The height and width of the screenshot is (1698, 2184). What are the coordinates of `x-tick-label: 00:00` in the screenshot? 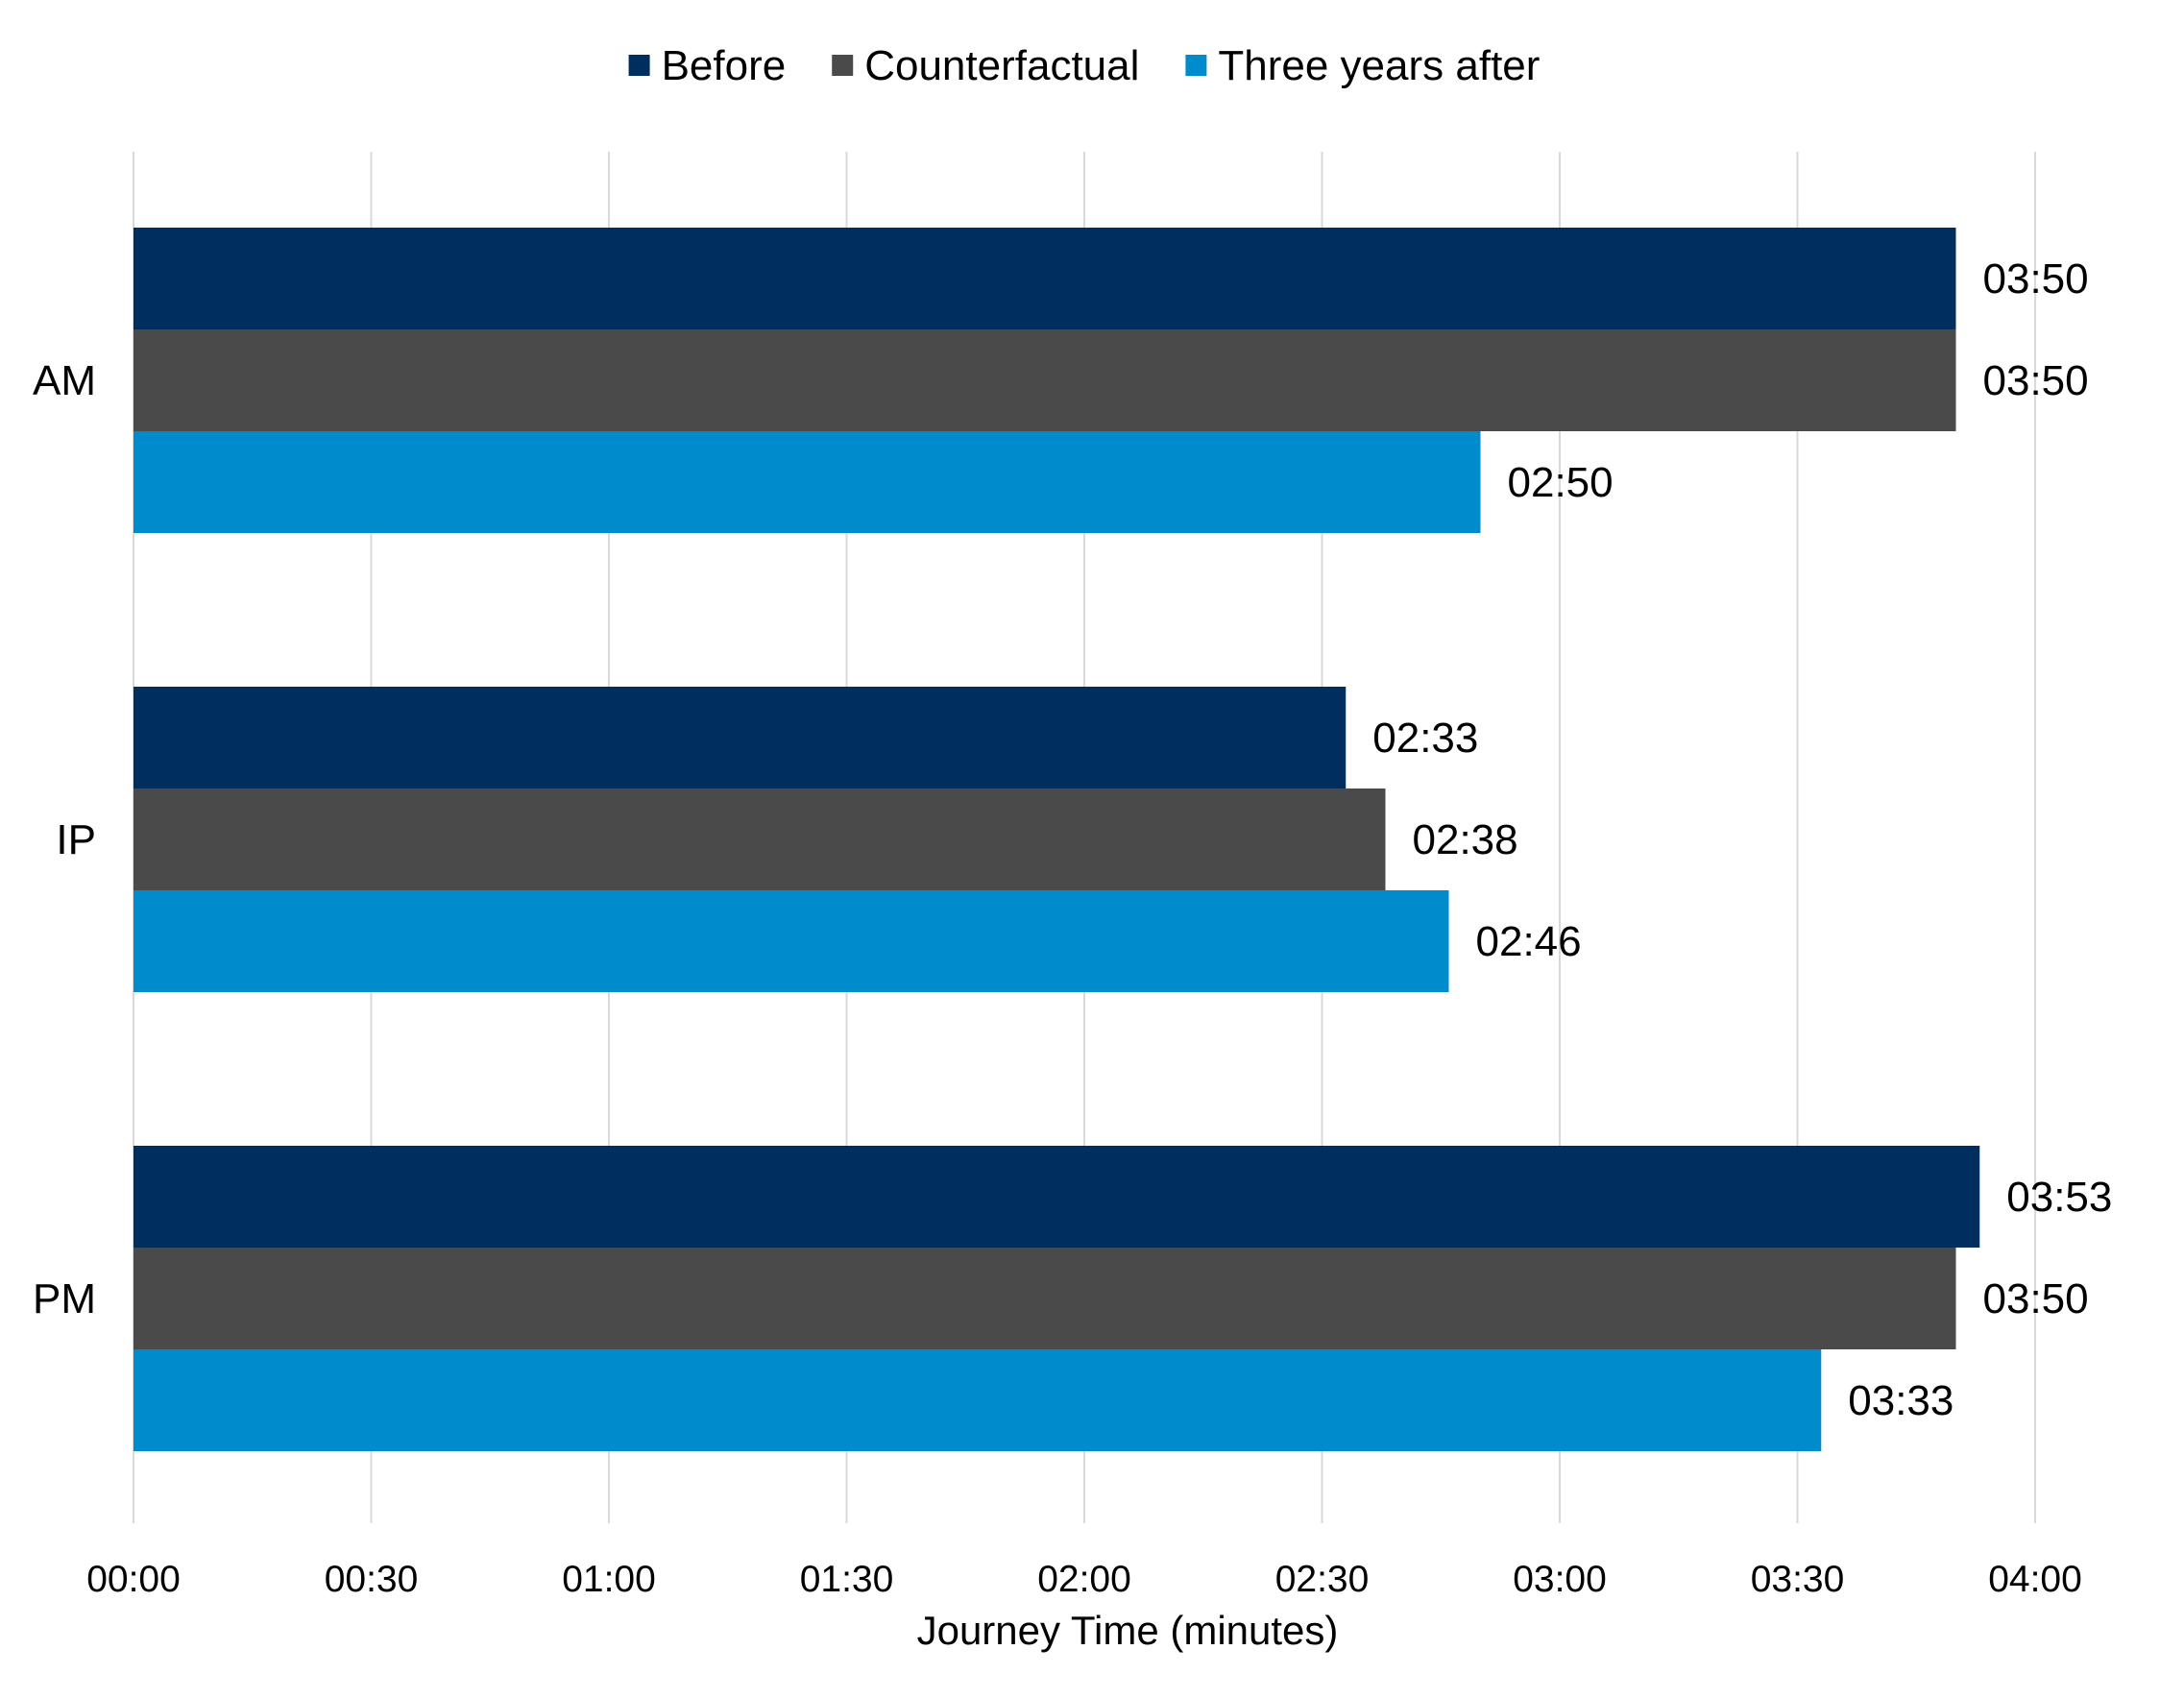 It's located at (133, 1580).